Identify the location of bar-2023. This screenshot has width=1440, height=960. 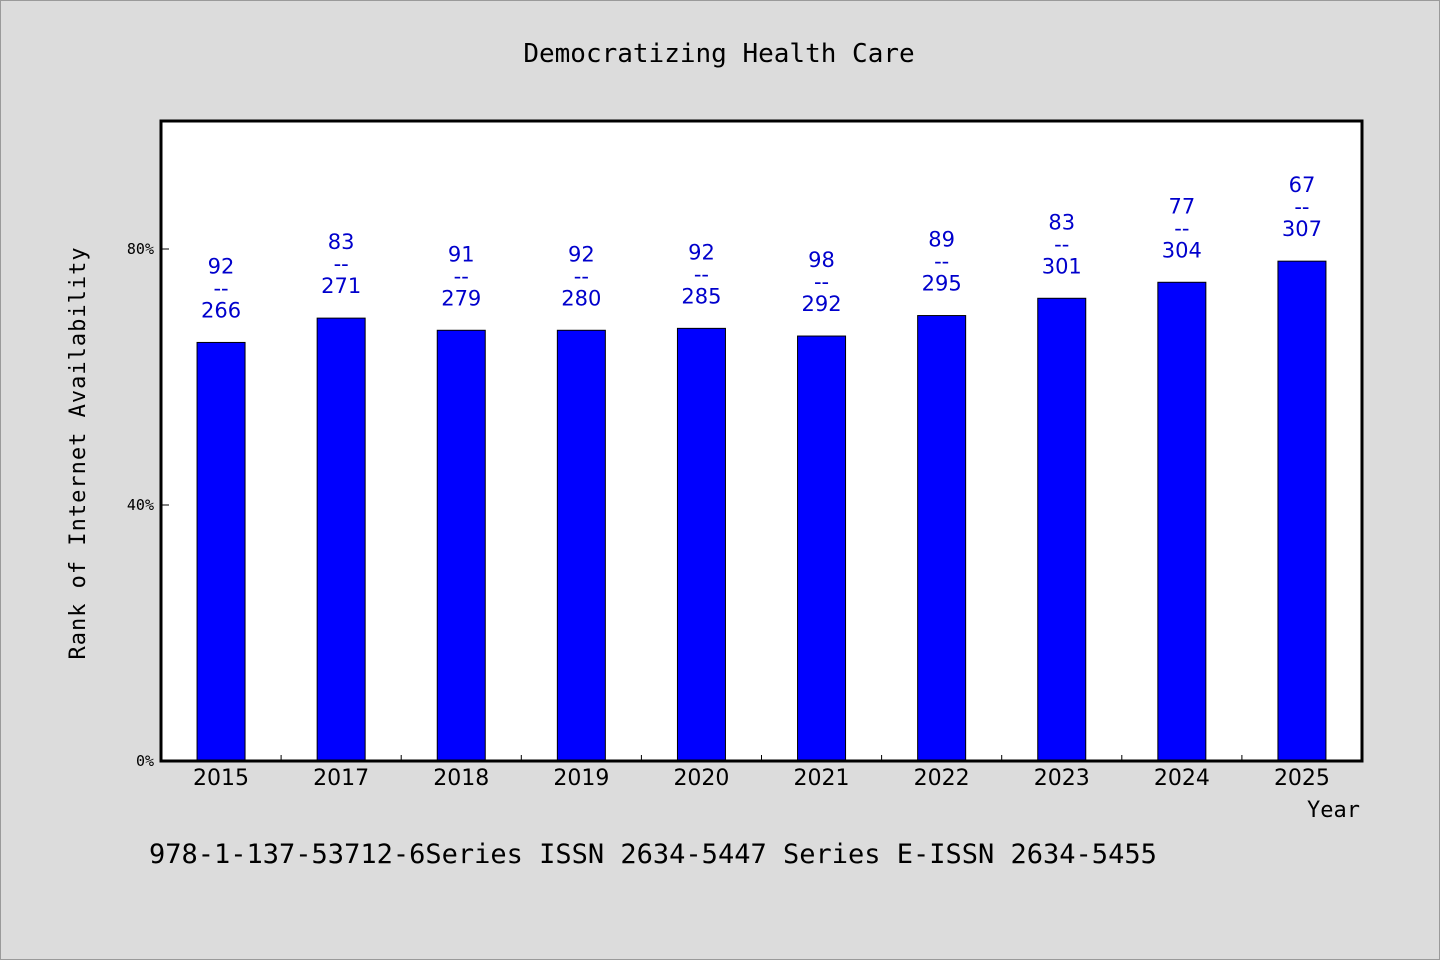
(1062, 529).